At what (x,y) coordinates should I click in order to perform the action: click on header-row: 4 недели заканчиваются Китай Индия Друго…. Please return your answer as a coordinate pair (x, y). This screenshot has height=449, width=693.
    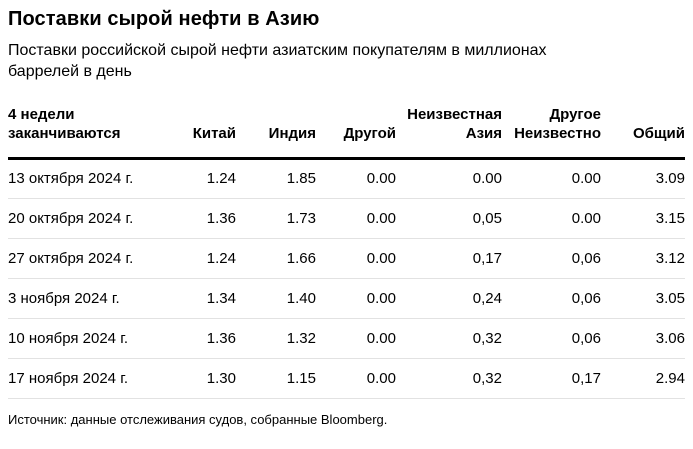
    Looking at the image, I should click on (346, 132).